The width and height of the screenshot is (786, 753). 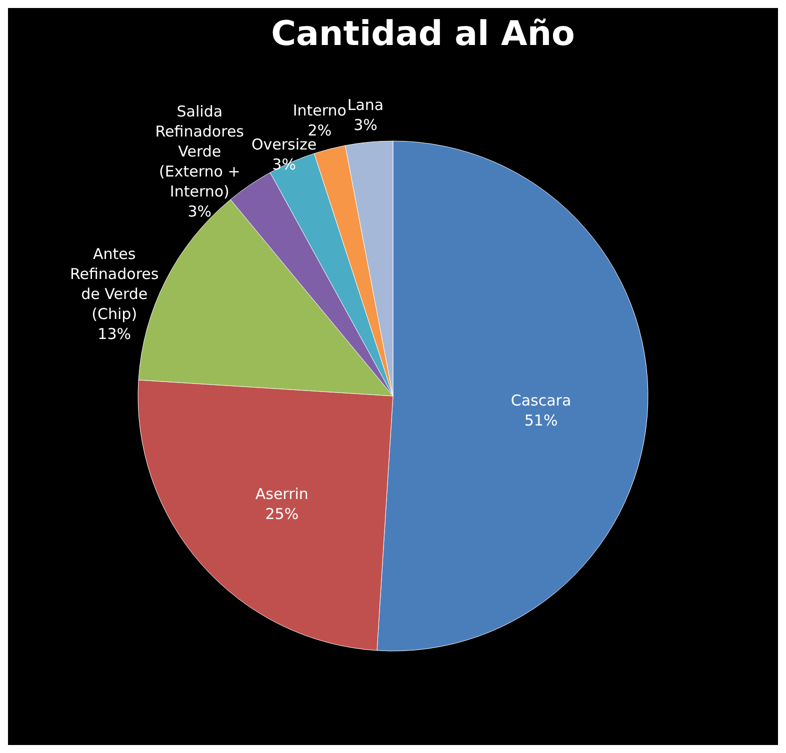 I want to click on slice-label: Salida Refinadores Verde (Externo + Interno), so click(x=199, y=151).